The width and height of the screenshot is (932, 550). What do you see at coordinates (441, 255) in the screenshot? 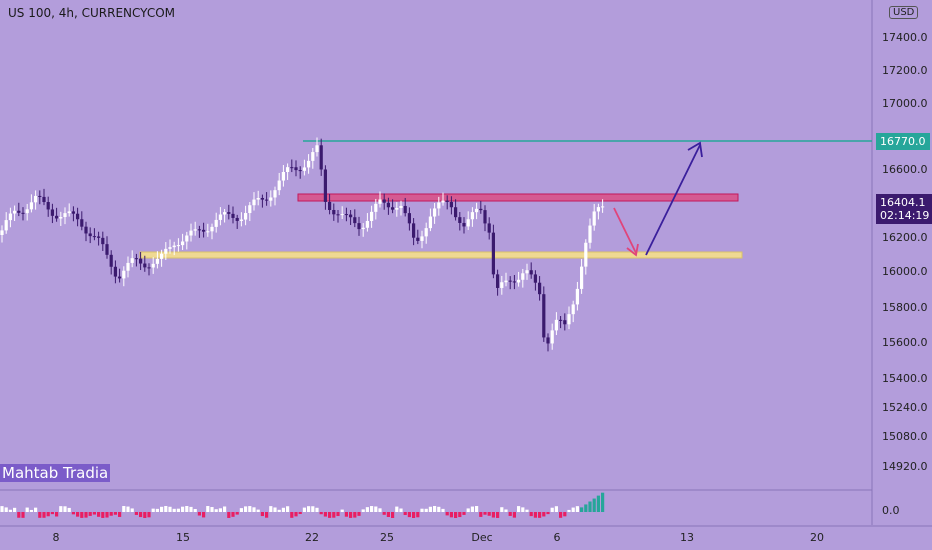
I see `support-zone` at bounding box center [441, 255].